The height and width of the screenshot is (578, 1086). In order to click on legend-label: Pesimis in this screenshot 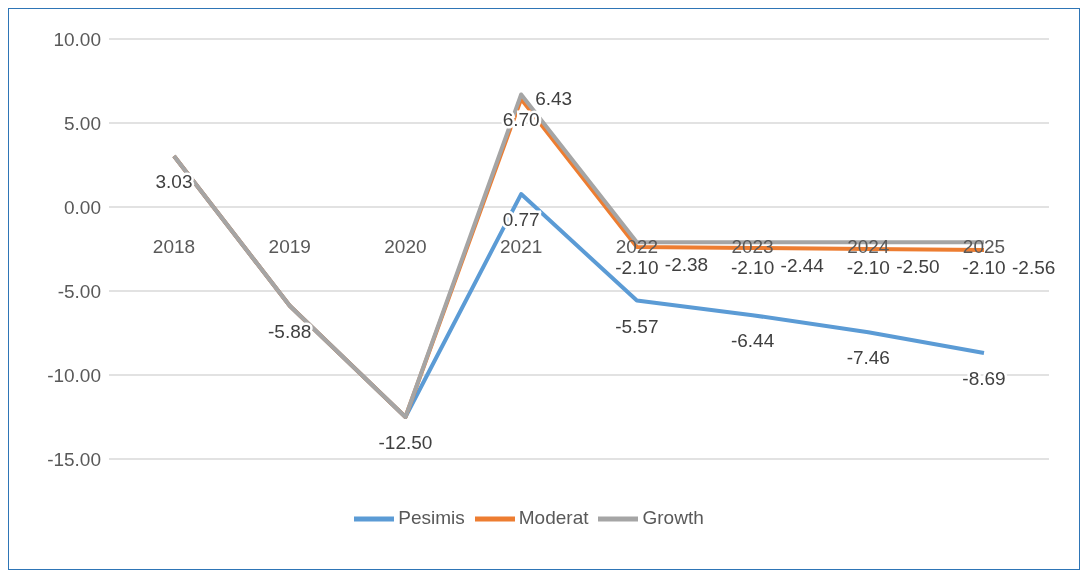, I will do `click(431, 518)`.